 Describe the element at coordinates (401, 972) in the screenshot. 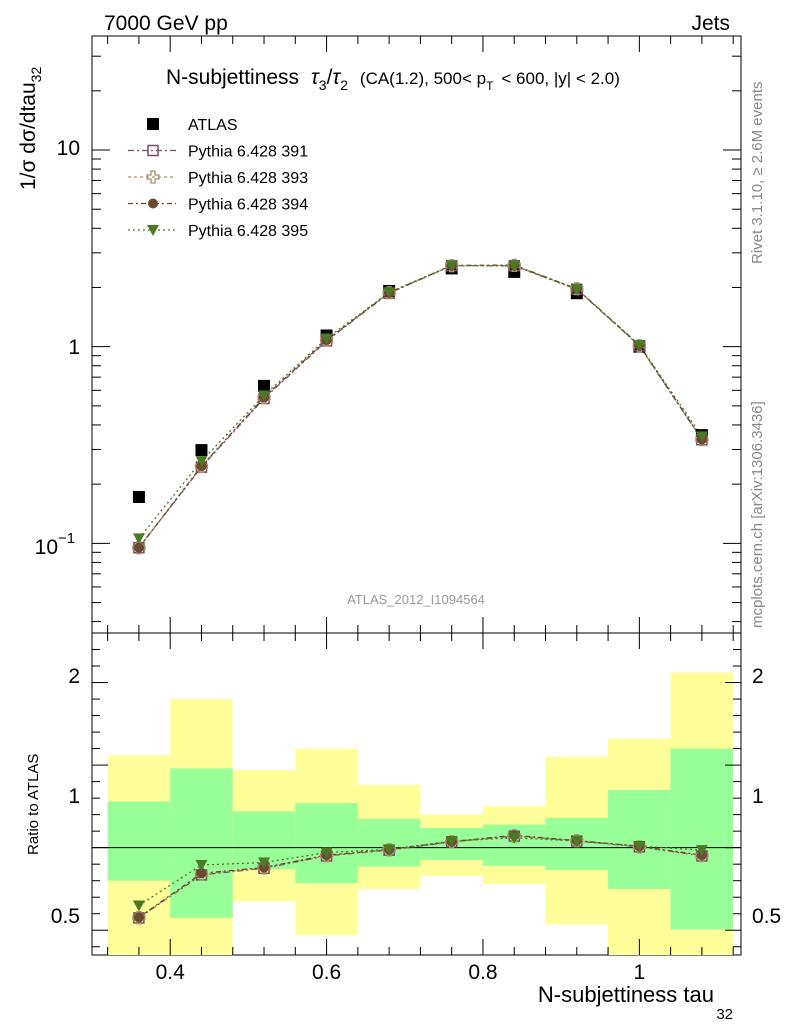

I see `x-tick-labels: 0.4 0.6 0.8 1` at that location.